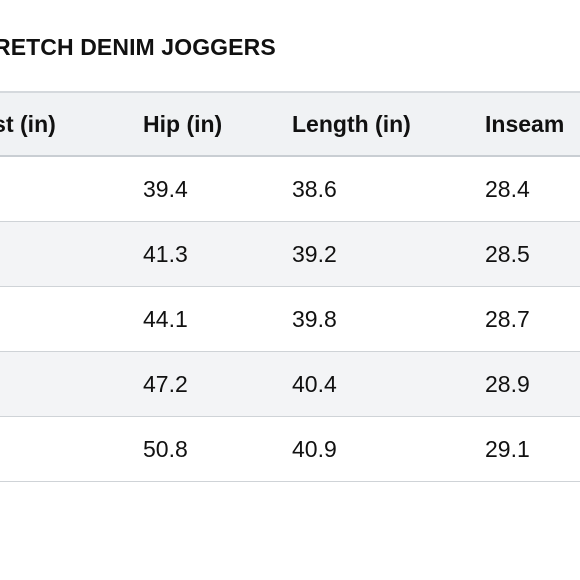 Image resolution: width=580 pixels, height=580 pixels. Describe the element at coordinates (165, 383) in the screenshot. I see `hip-cell: 47.2` at that location.